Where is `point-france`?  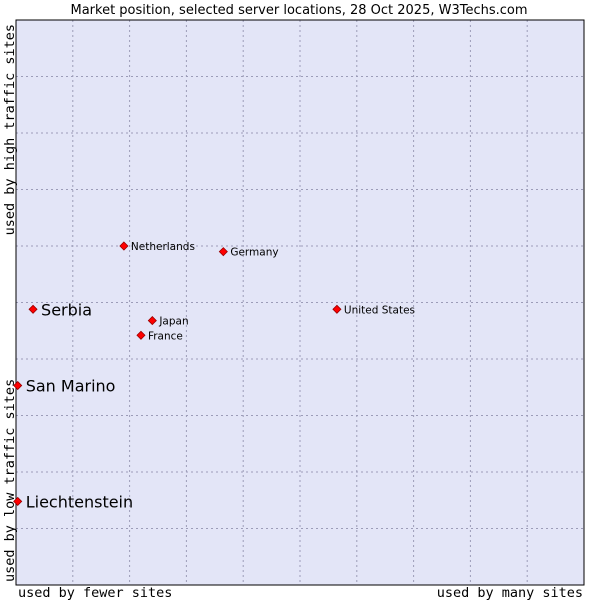
point-france is located at coordinates (141, 335).